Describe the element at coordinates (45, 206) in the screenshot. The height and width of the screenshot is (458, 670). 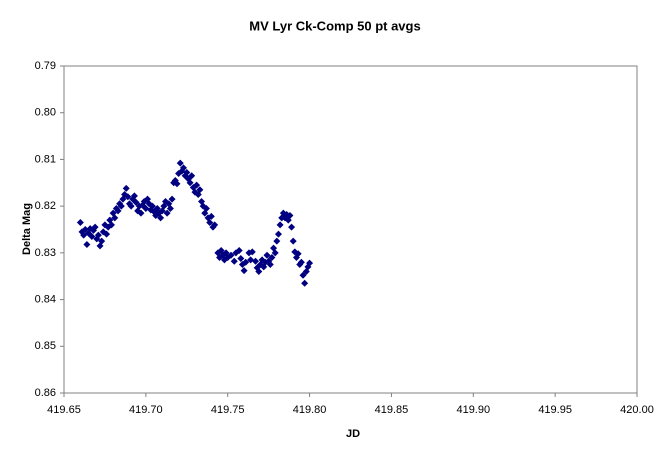
I see `y-tick-label: 0.82` at that location.